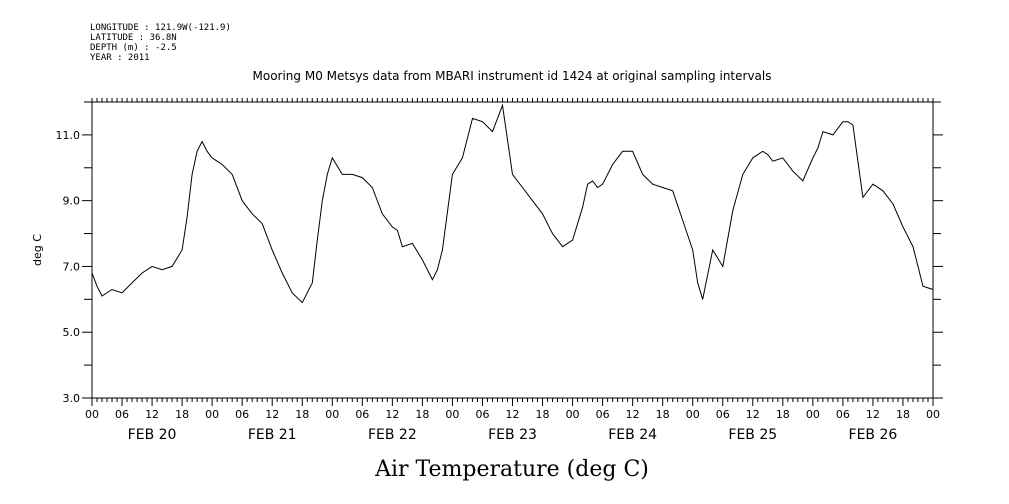  I want to click on y-axis-label: deg C, so click(37, 250).